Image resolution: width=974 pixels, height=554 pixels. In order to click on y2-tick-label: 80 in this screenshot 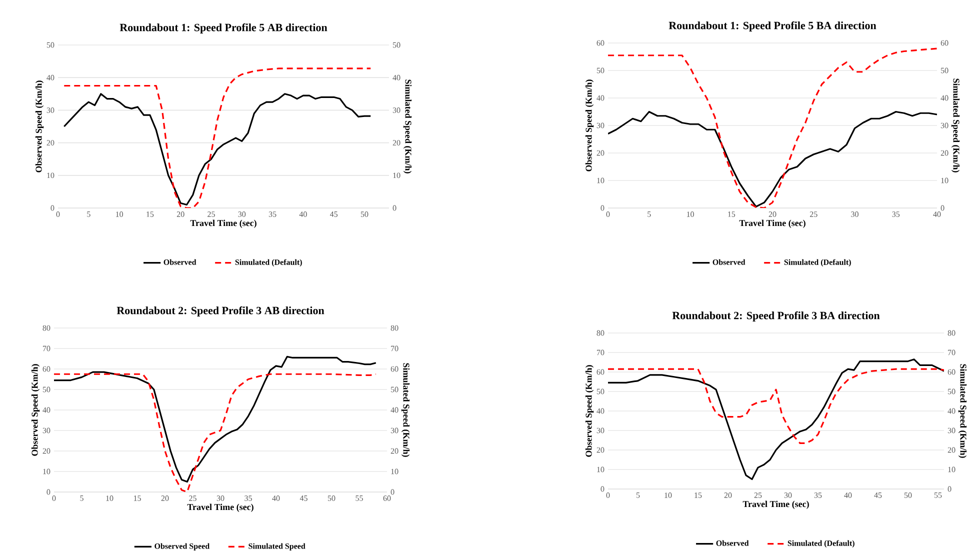, I will do `click(952, 333)`.